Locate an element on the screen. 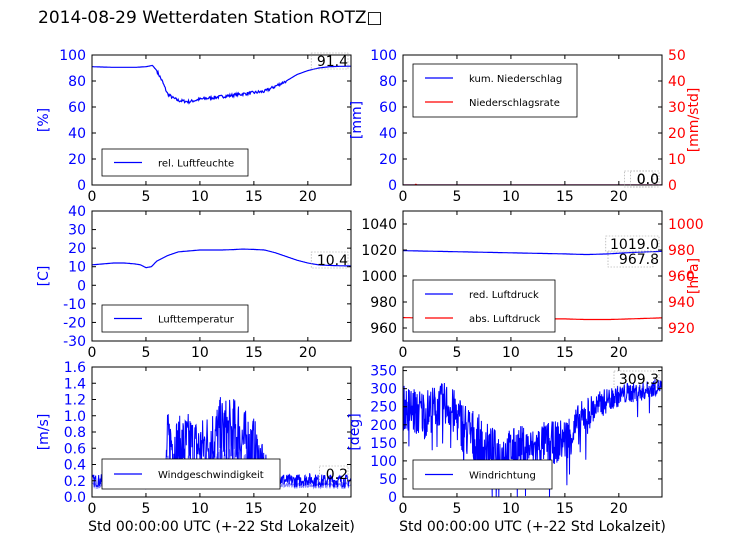  legend: red. Luftdruck abs. Luftdruck is located at coordinates (484, 306).